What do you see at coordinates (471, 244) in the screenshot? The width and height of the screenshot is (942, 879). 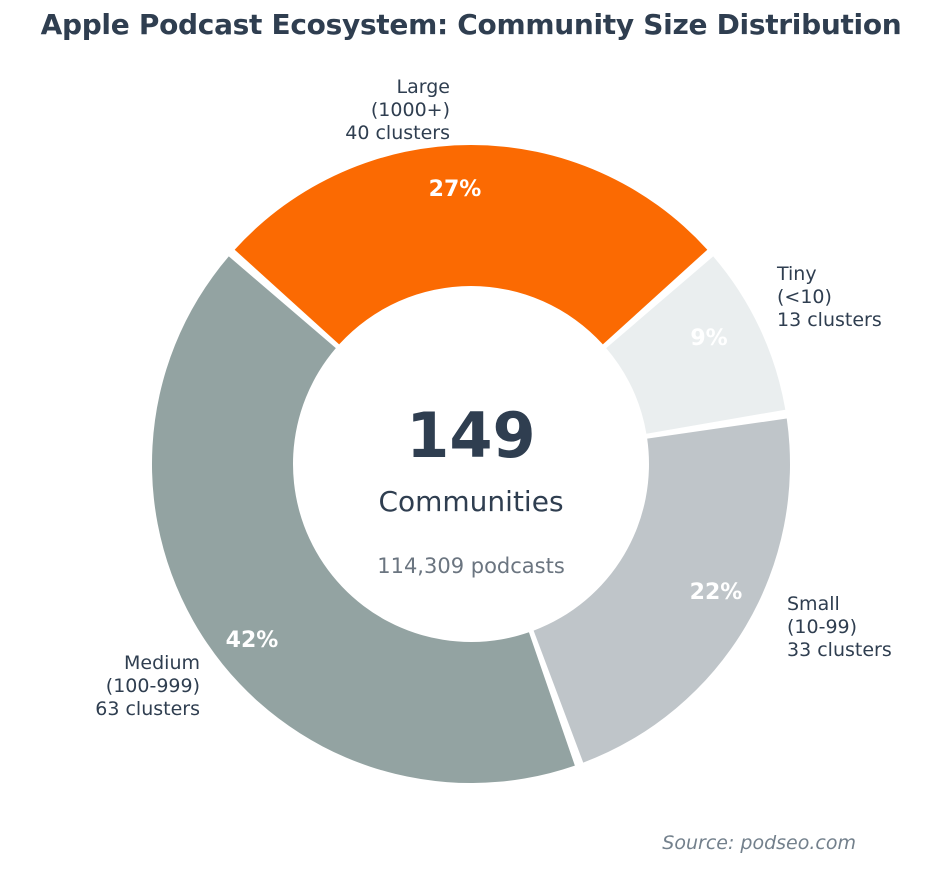 I see `slice-large` at bounding box center [471, 244].